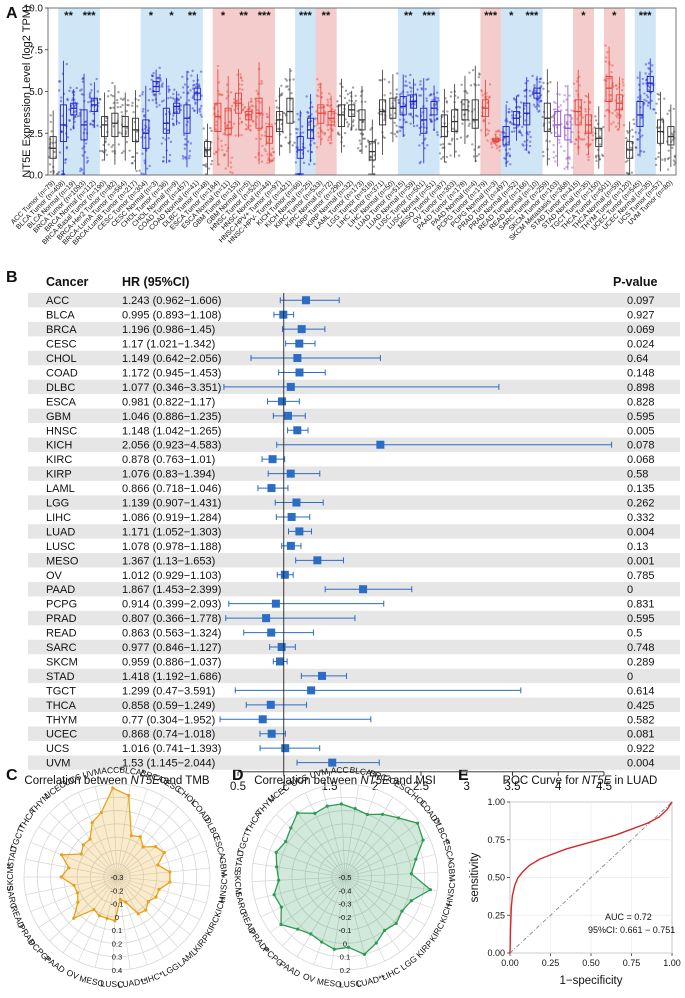 The width and height of the screenshot is (685, 998). Describe the element at coordinates (284, 787) in the screenshot. I see `x-tick-label: 1` at that location.